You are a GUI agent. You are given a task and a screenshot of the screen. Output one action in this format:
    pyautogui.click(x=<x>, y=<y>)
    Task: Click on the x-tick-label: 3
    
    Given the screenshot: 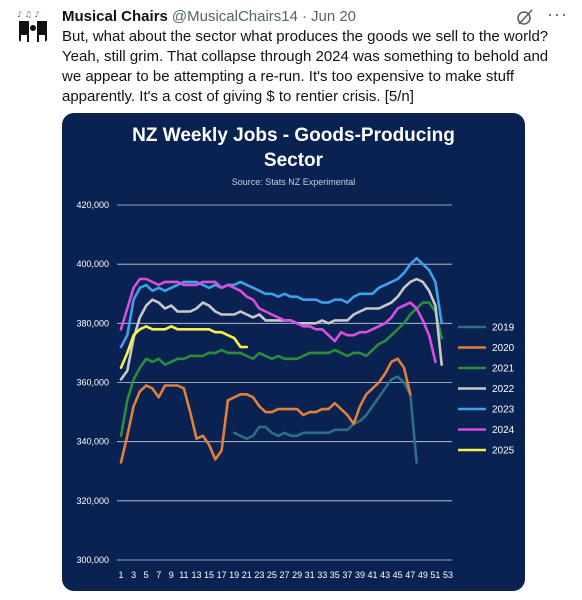 What is the action you would take?
    pyautogui.click(x=133, y=575)
    